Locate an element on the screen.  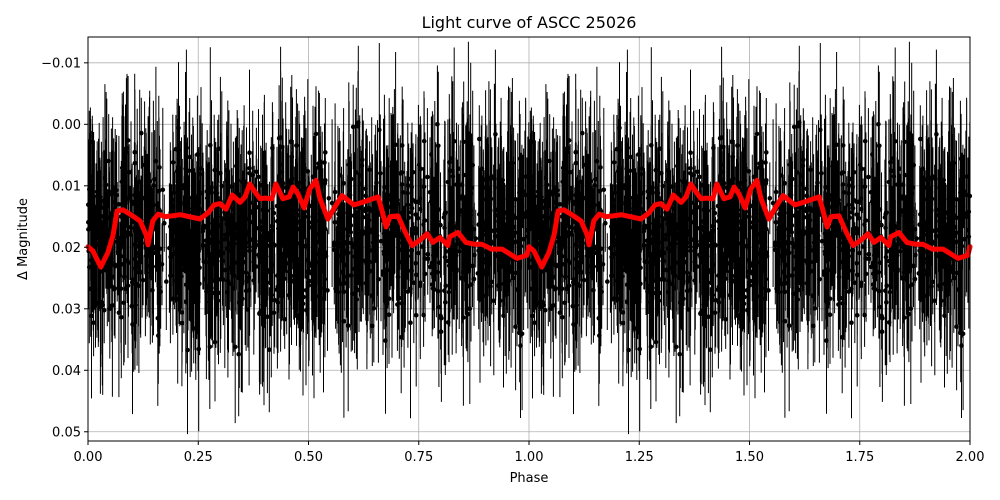
x-tick-label: 0.50 is located at coordinates (308, 457).